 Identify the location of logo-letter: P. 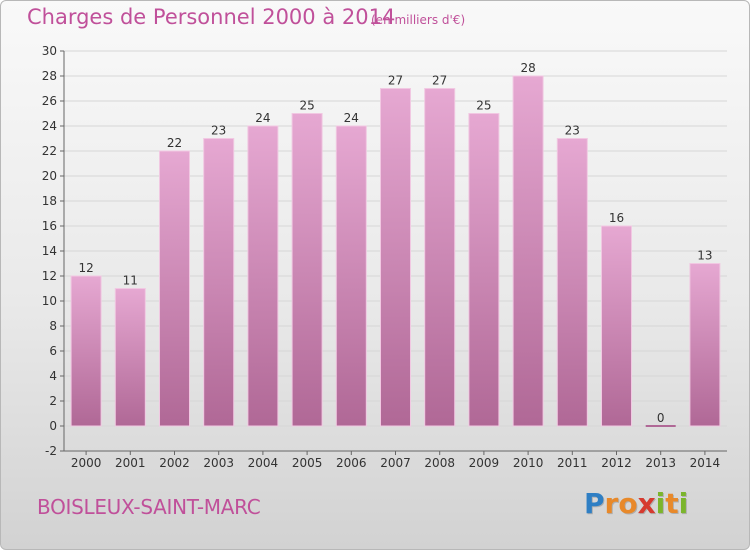
(594, 503).